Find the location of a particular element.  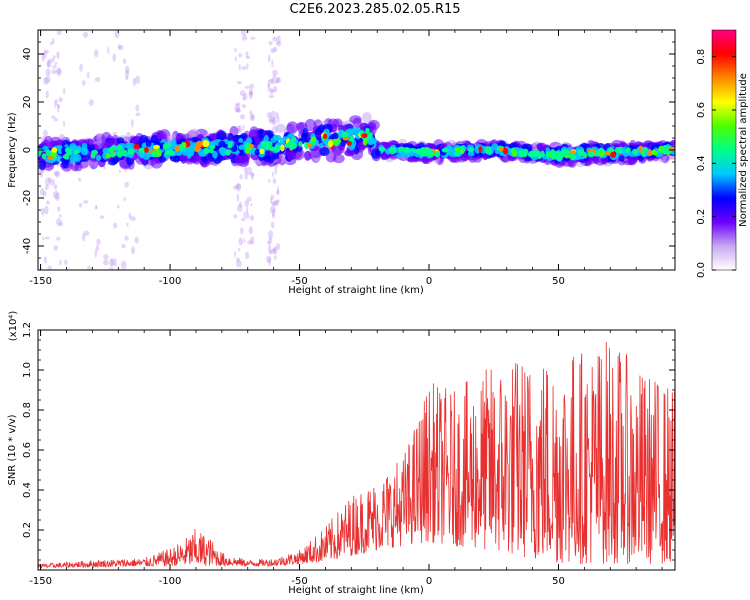

x-tick-label: -150 is located at coordinates (40, 581).